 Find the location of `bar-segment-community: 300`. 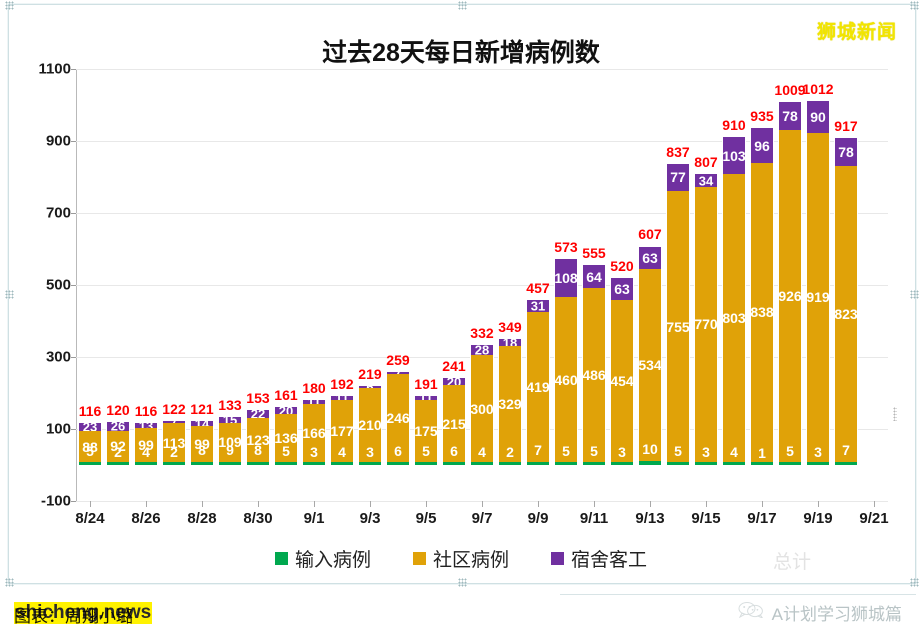

bar-segment-community: 300 is located at coordinates (482, 409).